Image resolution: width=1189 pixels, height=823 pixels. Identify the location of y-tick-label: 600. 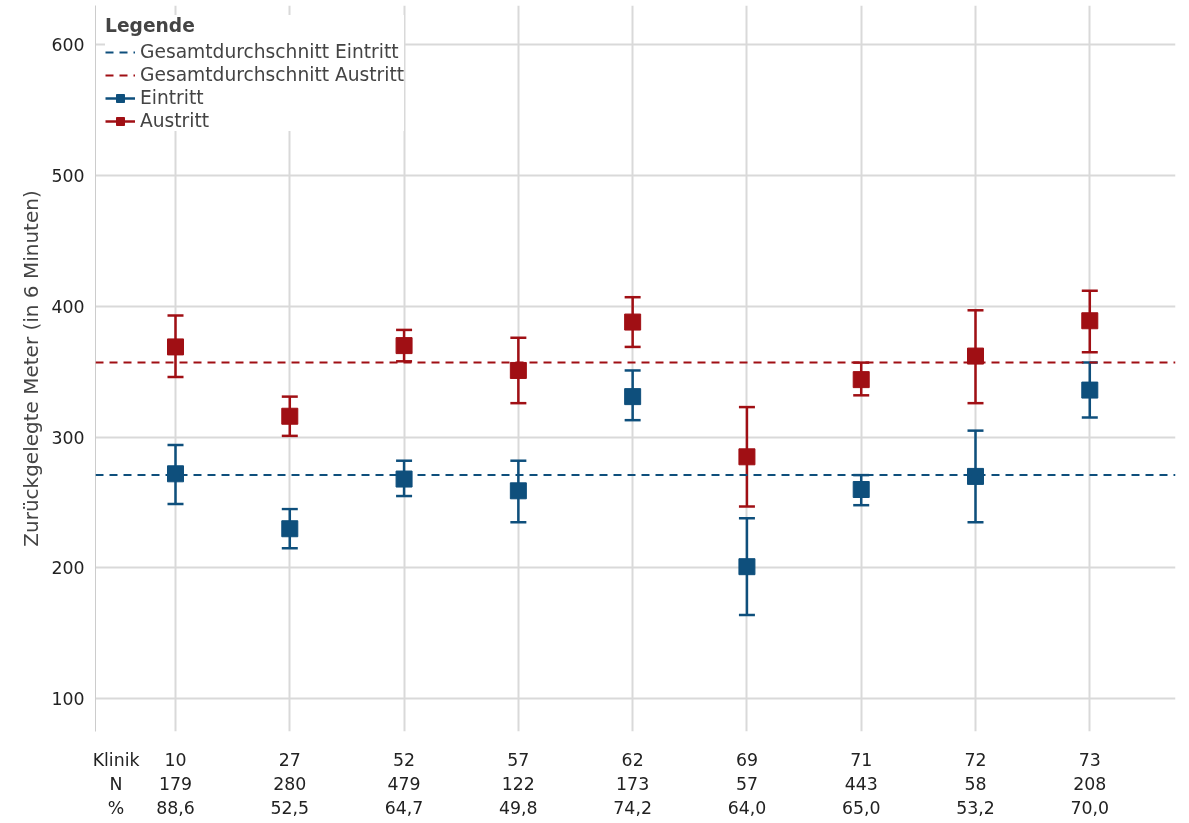
(68, 45).